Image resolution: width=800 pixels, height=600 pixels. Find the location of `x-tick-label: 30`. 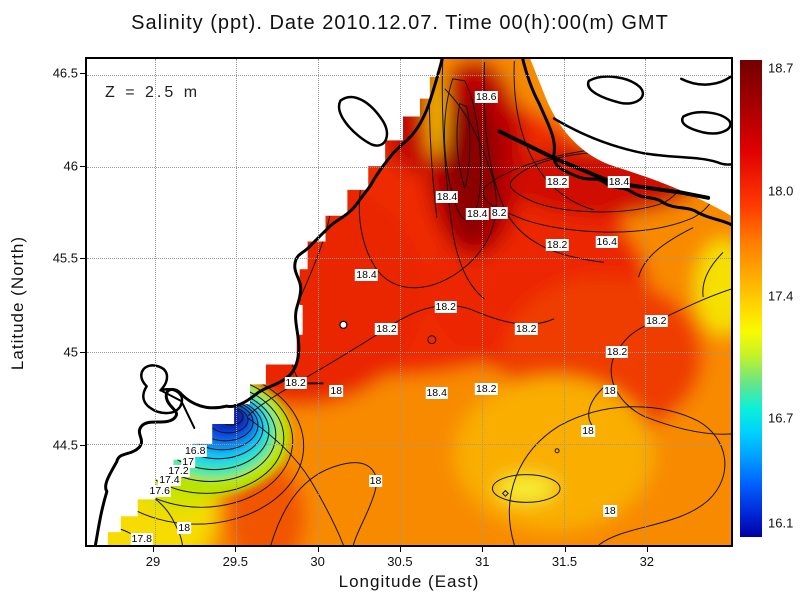

x-tick-label: 30 is located at coordinates (317, 561).